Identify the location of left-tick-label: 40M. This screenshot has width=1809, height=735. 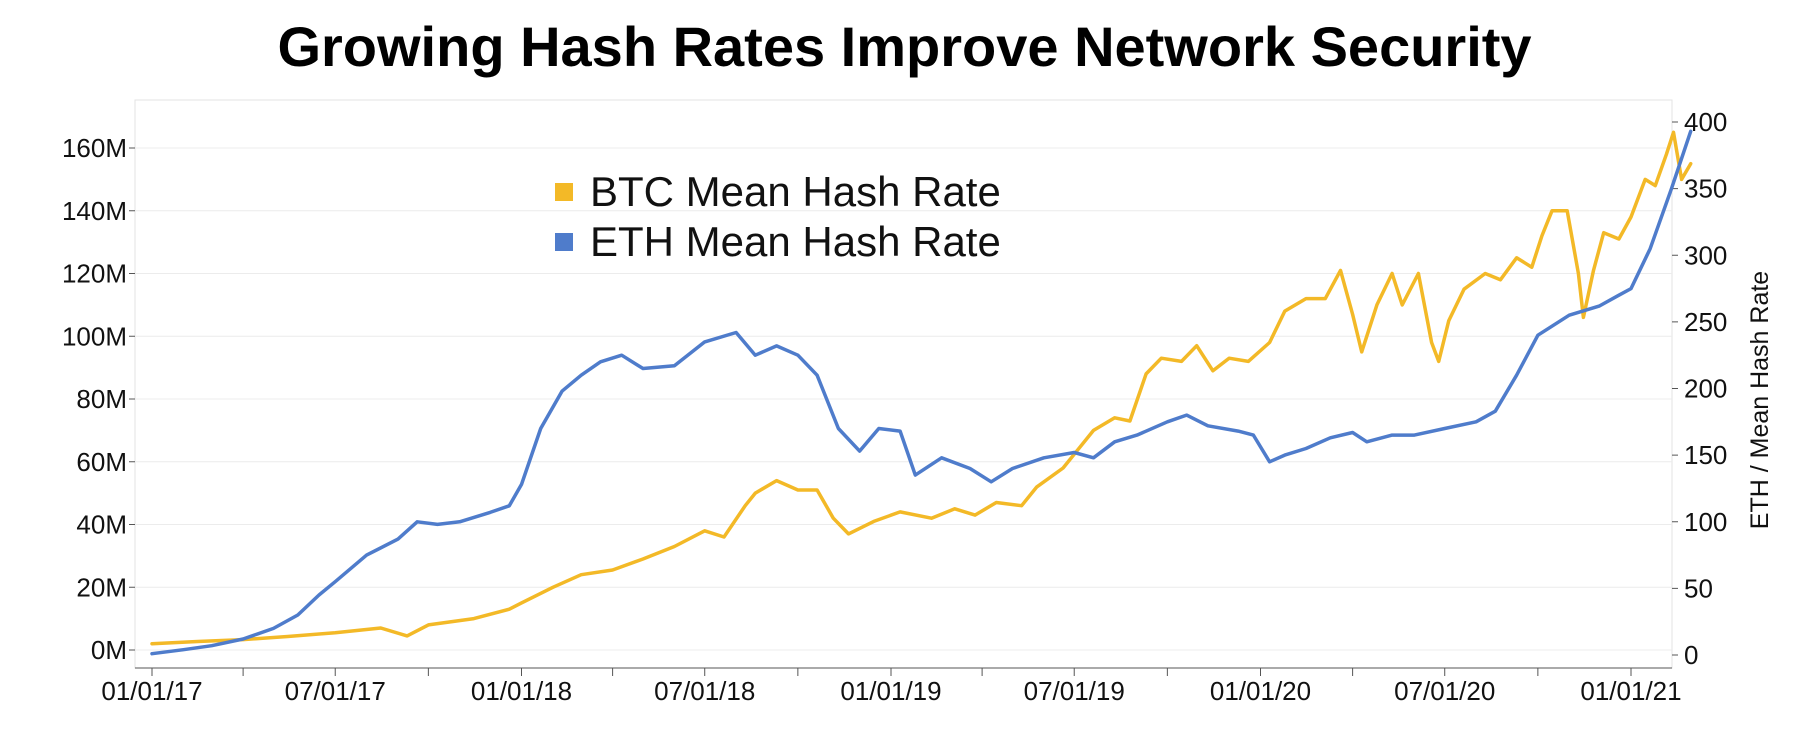
(101, 525).